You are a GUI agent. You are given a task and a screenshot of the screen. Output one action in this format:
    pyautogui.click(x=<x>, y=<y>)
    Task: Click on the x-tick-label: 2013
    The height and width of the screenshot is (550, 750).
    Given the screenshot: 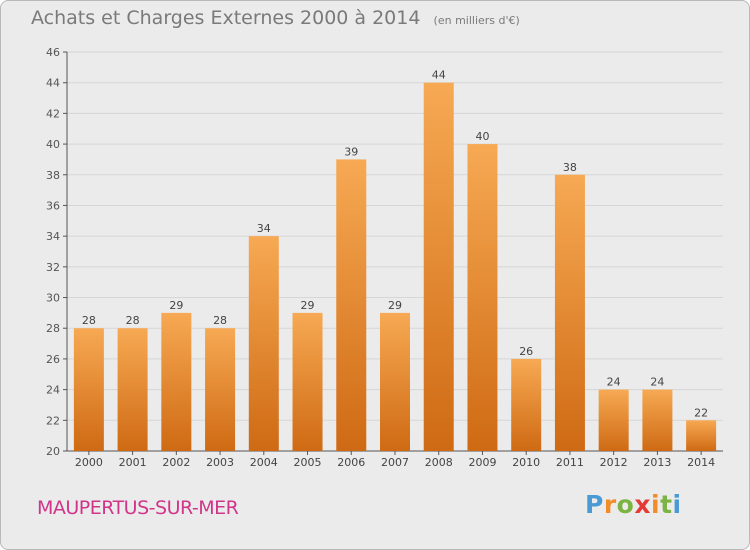 What is the action you would take?
    pyautogui.click(x=657, y=462)
    